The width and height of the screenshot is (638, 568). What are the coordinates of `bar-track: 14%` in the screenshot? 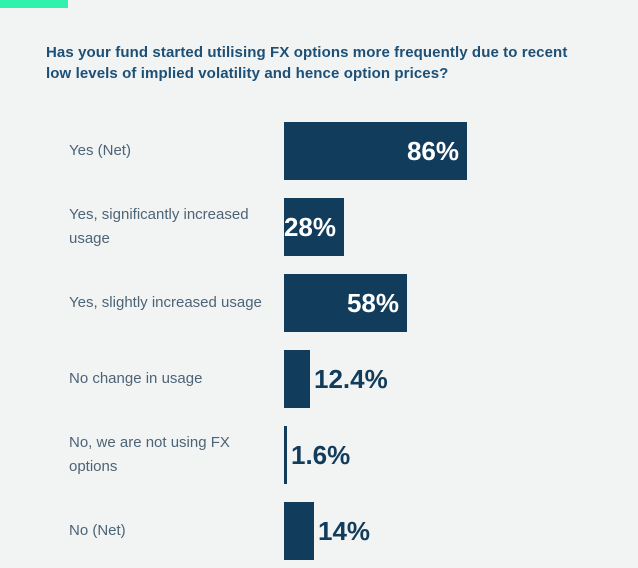 It's located at (327, 531).